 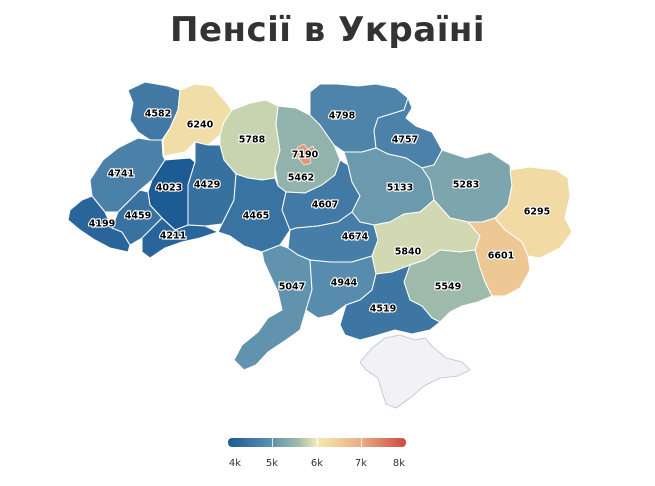 What do you see at coordinates (344, 283) in the screenshot?
I see `value-label-mykolaiv: 4944` at bounding box center [344, 283].